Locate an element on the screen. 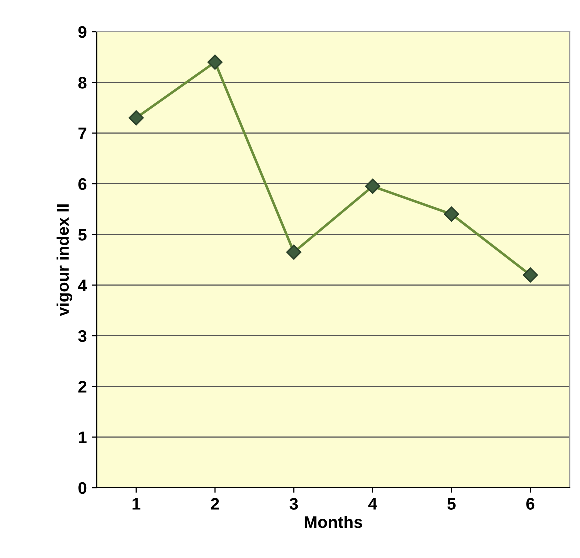 Image resolution: width=580 pixels, height=558 pixels. y-tick-label: 8 is located at coordinates (82, 83).